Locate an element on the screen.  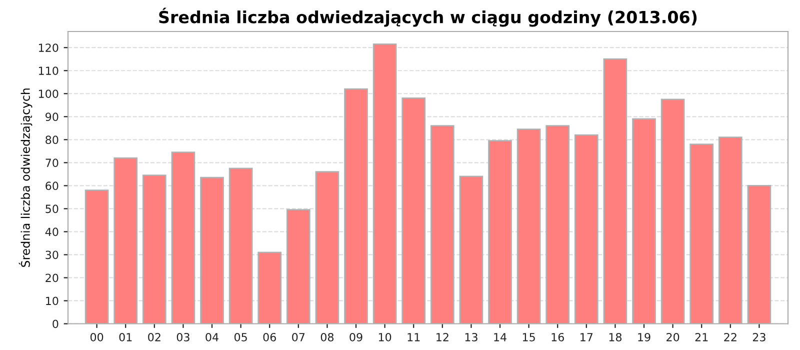
y-tick-label: 110 is located at coordinates (48, 70).